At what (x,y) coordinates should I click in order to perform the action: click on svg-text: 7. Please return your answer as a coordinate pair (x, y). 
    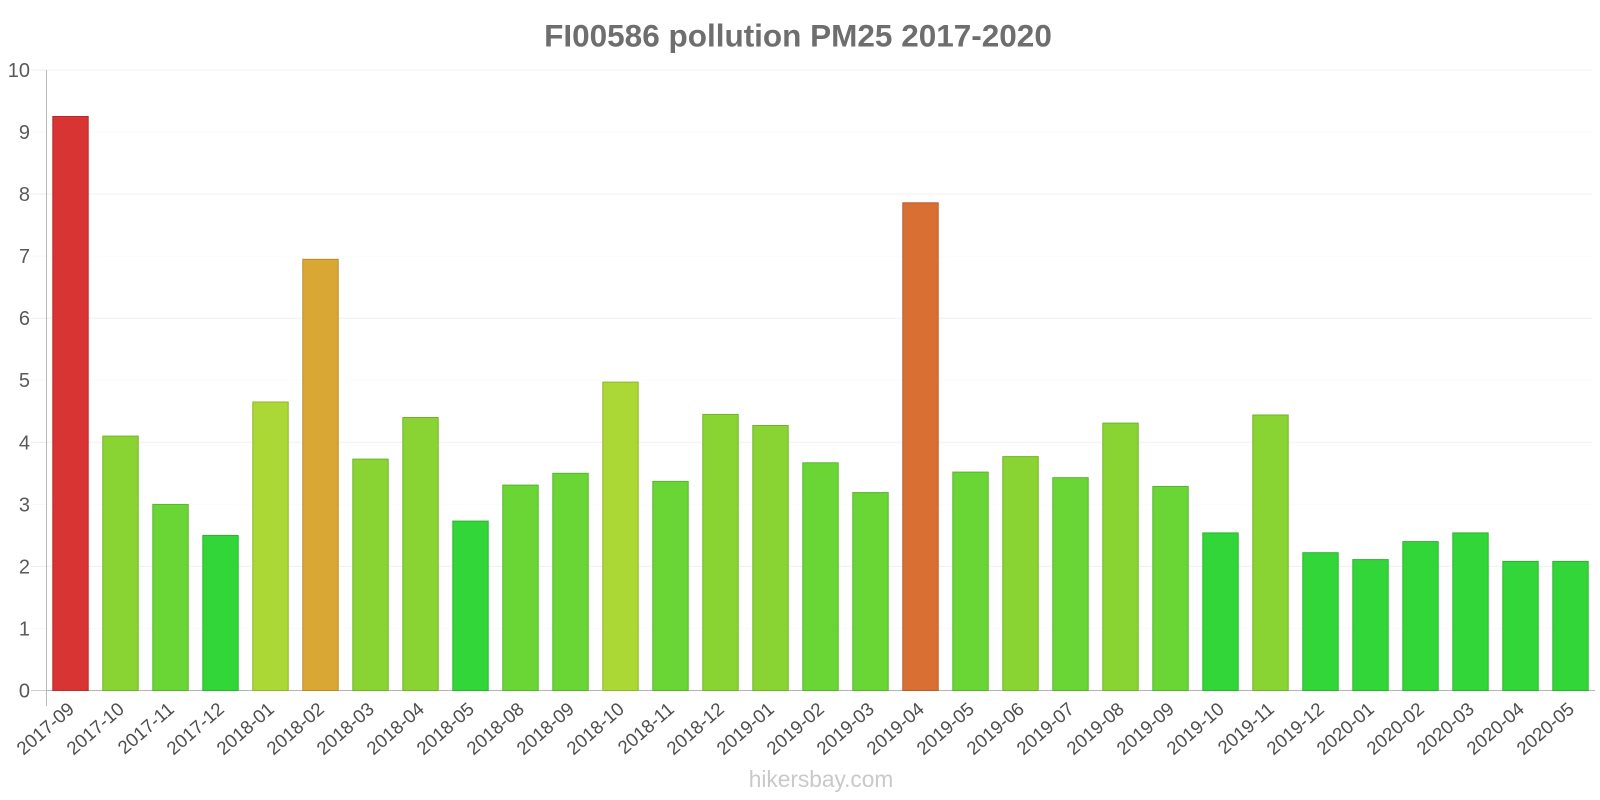
    Looking at the image, I should click on (24, 257).